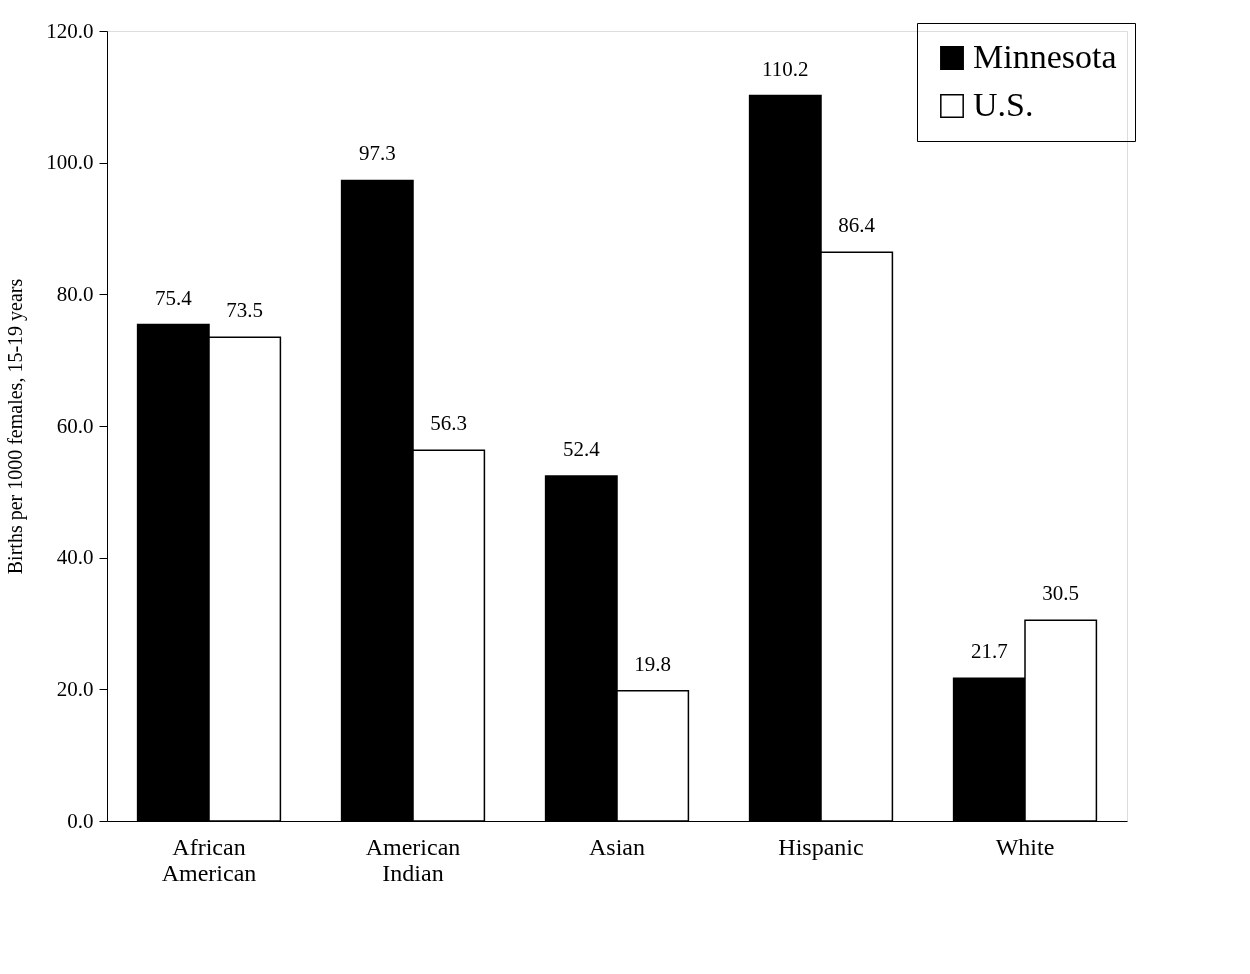 The width and height of the screenshot is (1250, 974). Describe the element at coordinates (413, 859) in the screenshot. I see `x-tick-label: American Indian` at that location.